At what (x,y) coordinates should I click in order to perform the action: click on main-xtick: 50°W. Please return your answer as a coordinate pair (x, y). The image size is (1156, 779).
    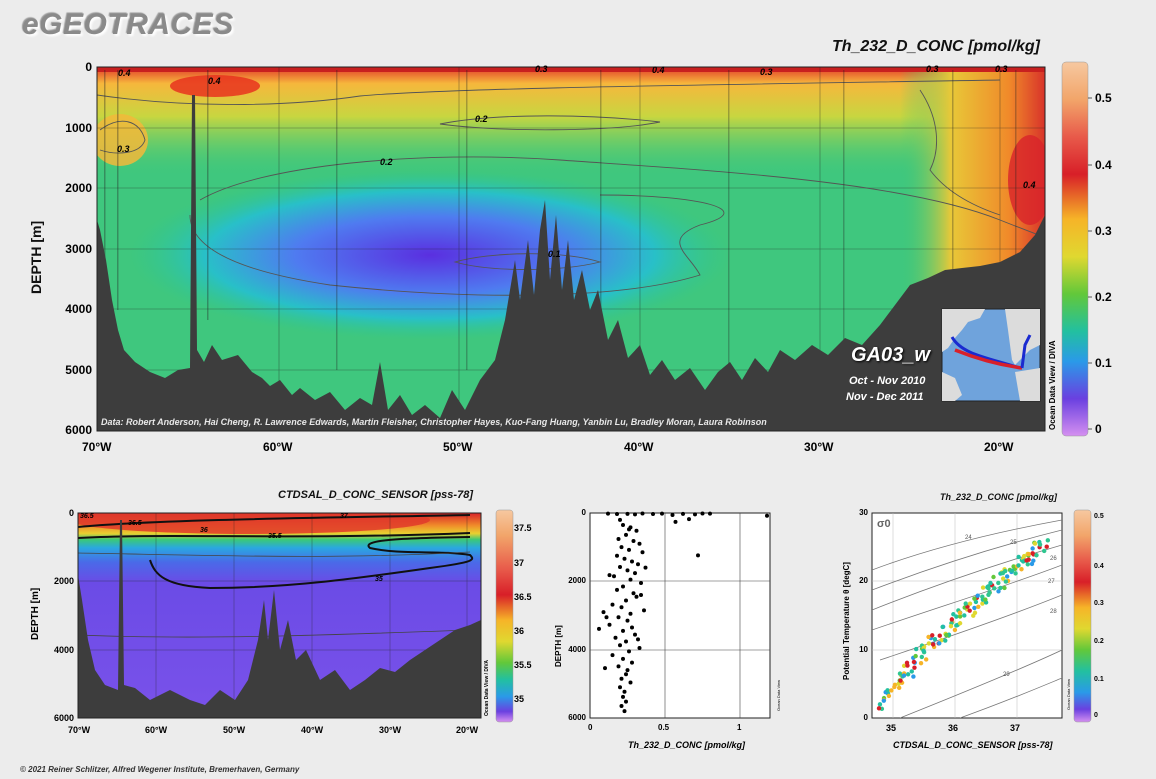
    Looking at the image, I should click on (458, 447).